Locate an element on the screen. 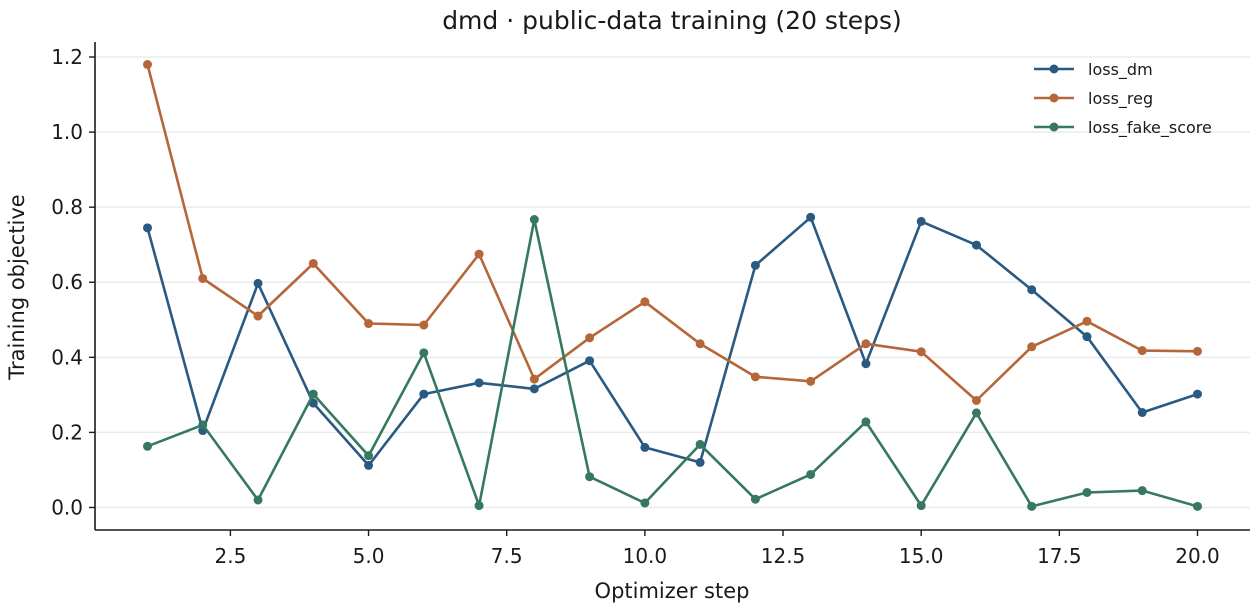 This screenshot has height=612, width=1258. y-tick-label: 1.2 is located at coordinates (67, 57).